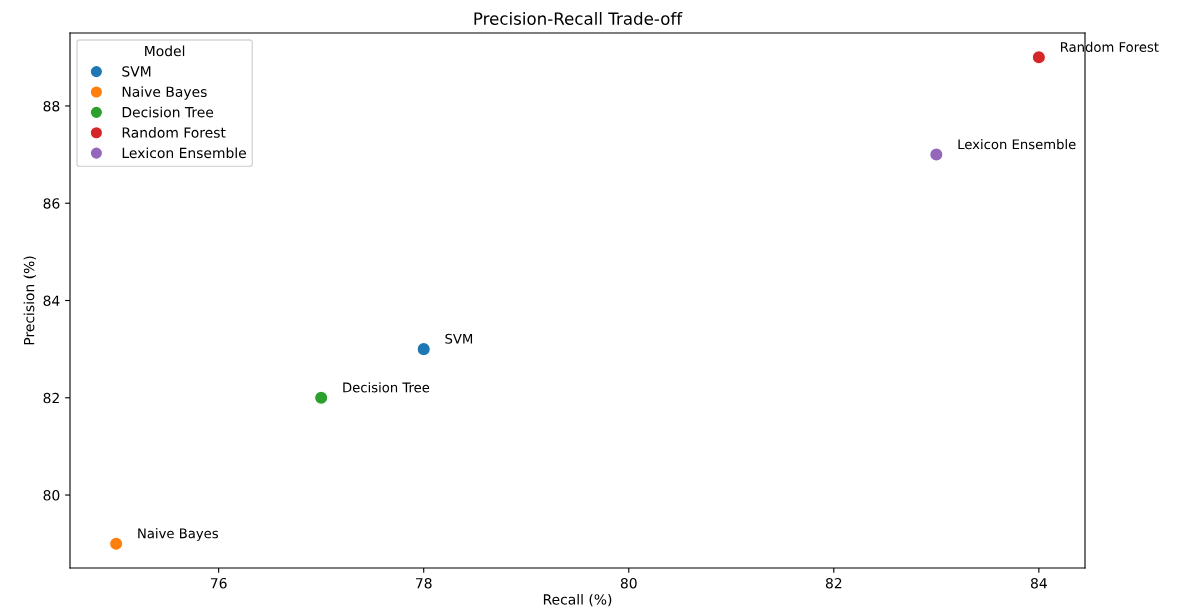  I want to click on annotation: Naive Bayes, so click(178, 534).